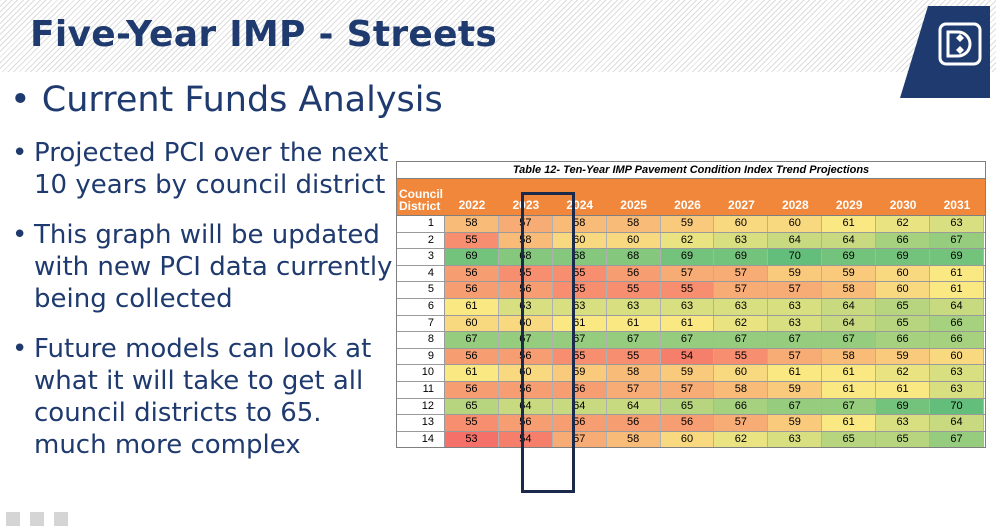  Describe the element at coordinates (691, 423) in the screenshot. I see `table-row: 13 55 56 56 56 56 57 59 61 63 64` at that location.